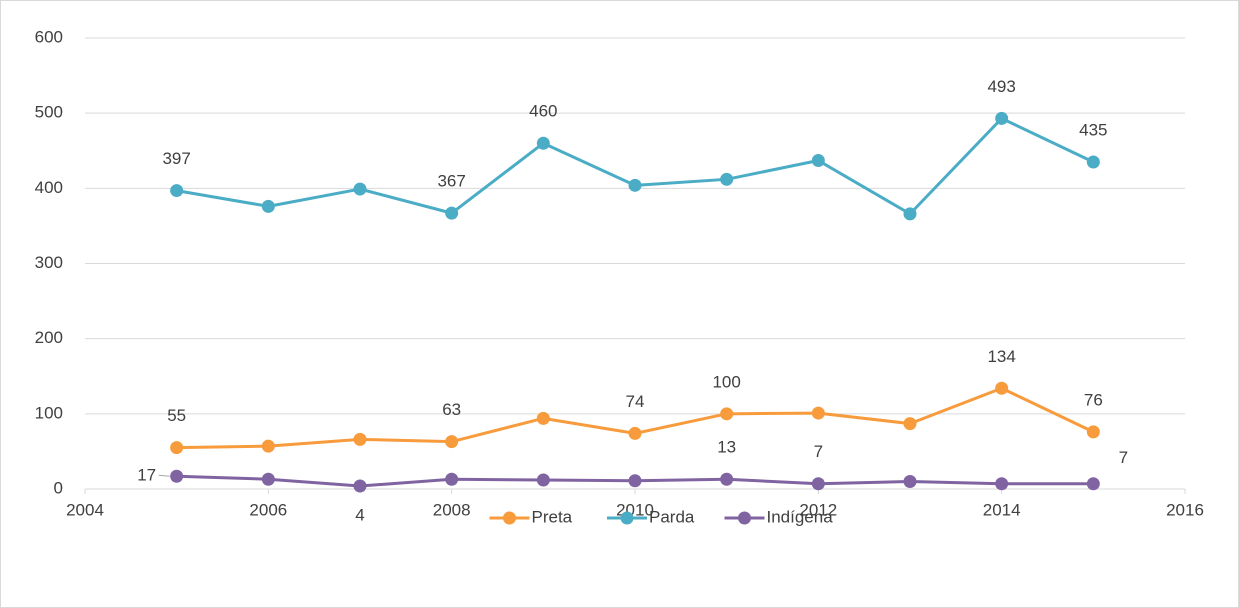 This screenshot has width=1239, height=608. What do you see at coordinates (1002, 509) in the screenshot?
I see `x-tick-label: 2014` at bounding box center [1002, 509].